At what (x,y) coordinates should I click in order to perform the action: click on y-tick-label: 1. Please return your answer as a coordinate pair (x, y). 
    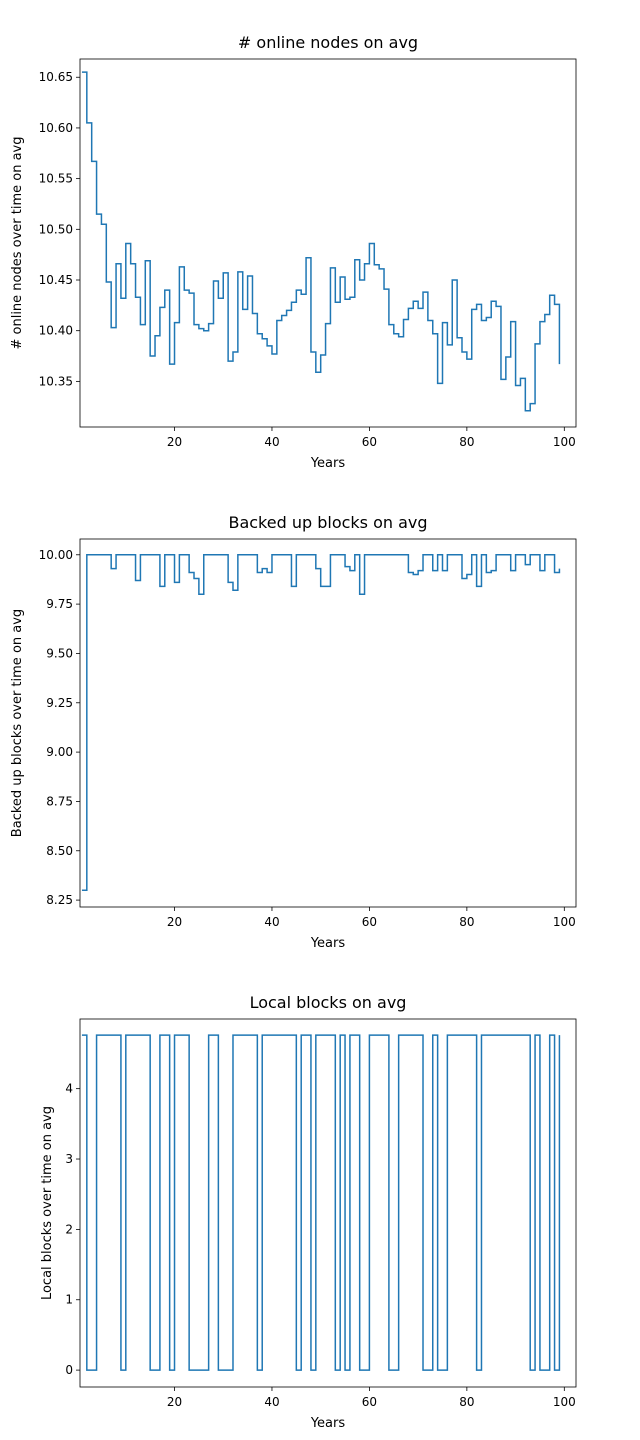
    Looking at the image, I should click on (69, 1300).